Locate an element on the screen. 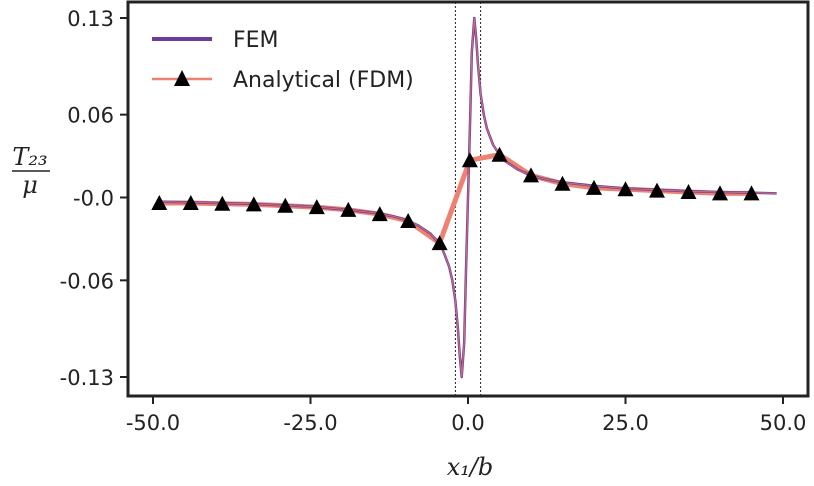 This screenshot has height=486, width=814. x-tick-label: 0.0 is located at coordinates (467, 423).